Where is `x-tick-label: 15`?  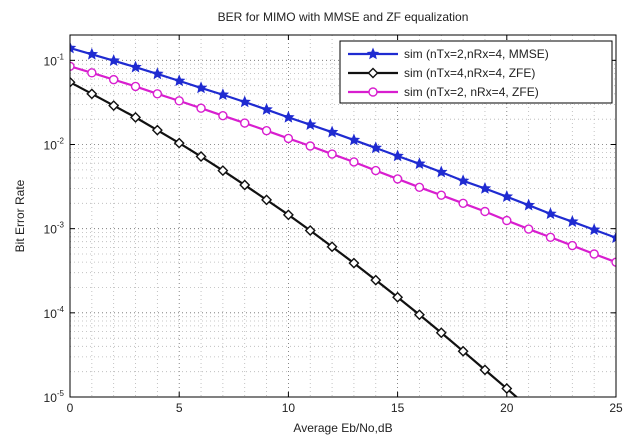 x-tick-label: 15 is located at coordinates (398, 408).